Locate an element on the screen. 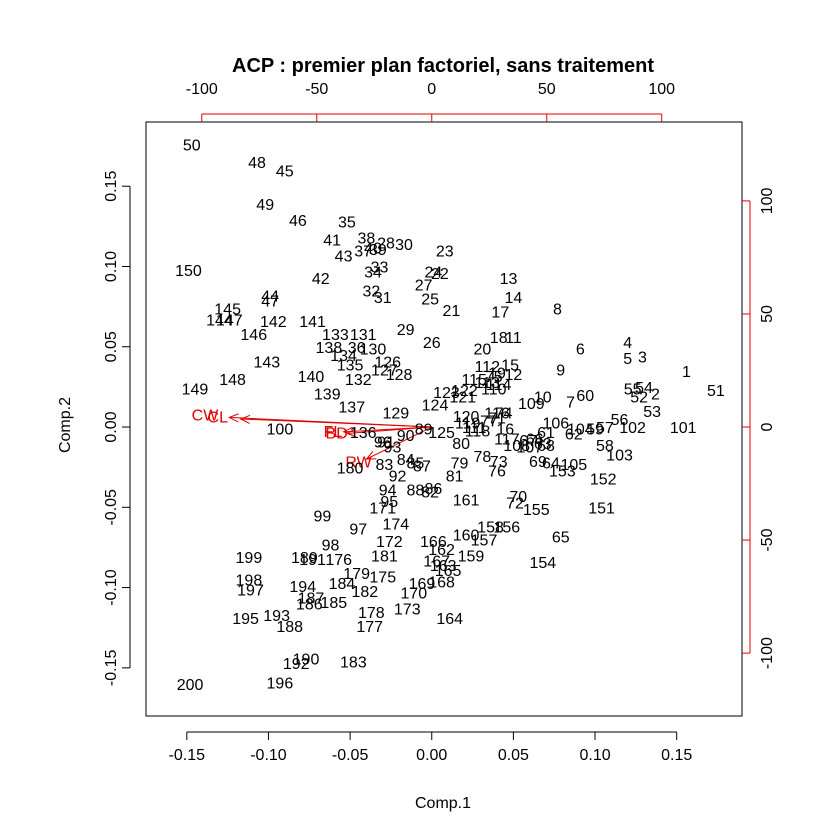 The height and width of the screenshot is (840, 840). point-label: 42 is located at coordinates (321, 279).